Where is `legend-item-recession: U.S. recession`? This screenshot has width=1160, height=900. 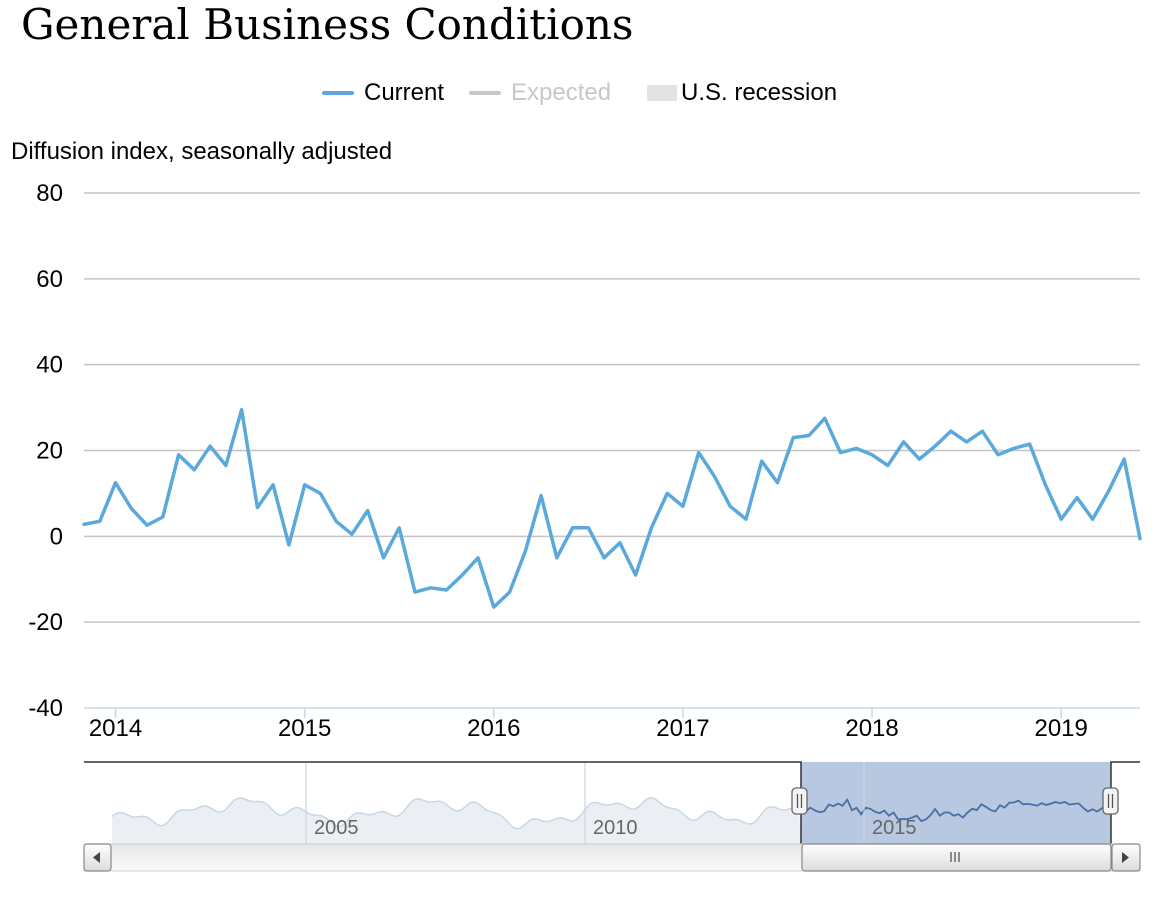 legend-item-recession: U.S. recession is located at coordinates (742, 93).